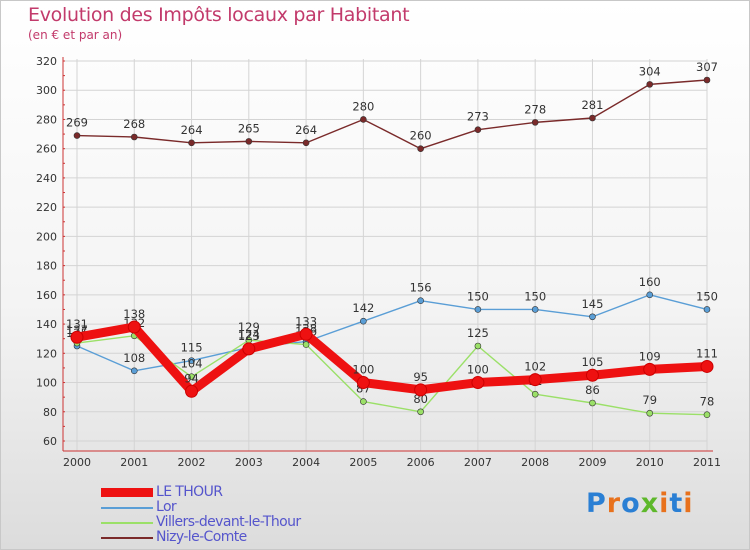 This screenshot has height=550, width=750. What do you see at coordinates (46, 383) in the screenshot?
I see `y-tick-label: 100` at bounding box center [46, 383].